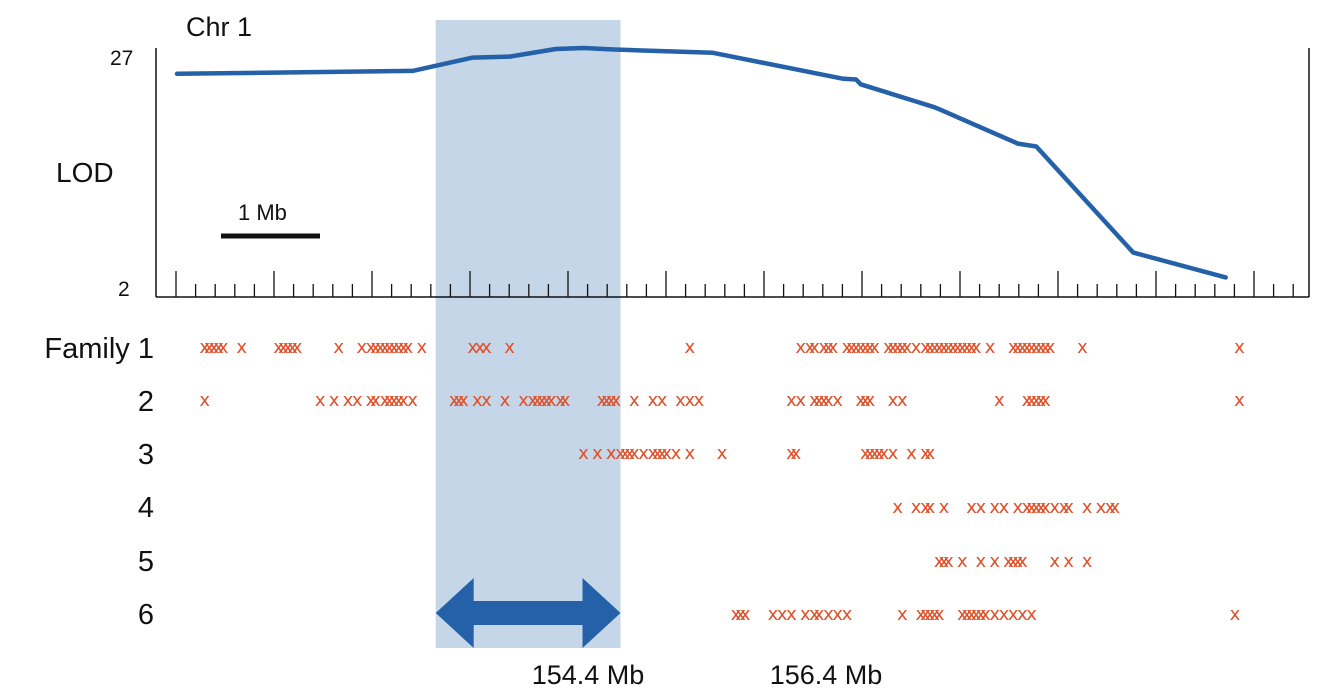 This screenshot has width=1329, height=696. What do you see at coordinates (588, 675) in the screenshot?
I see `interval-start-label: 154.4 Mb` at bounding box center [588, 675].